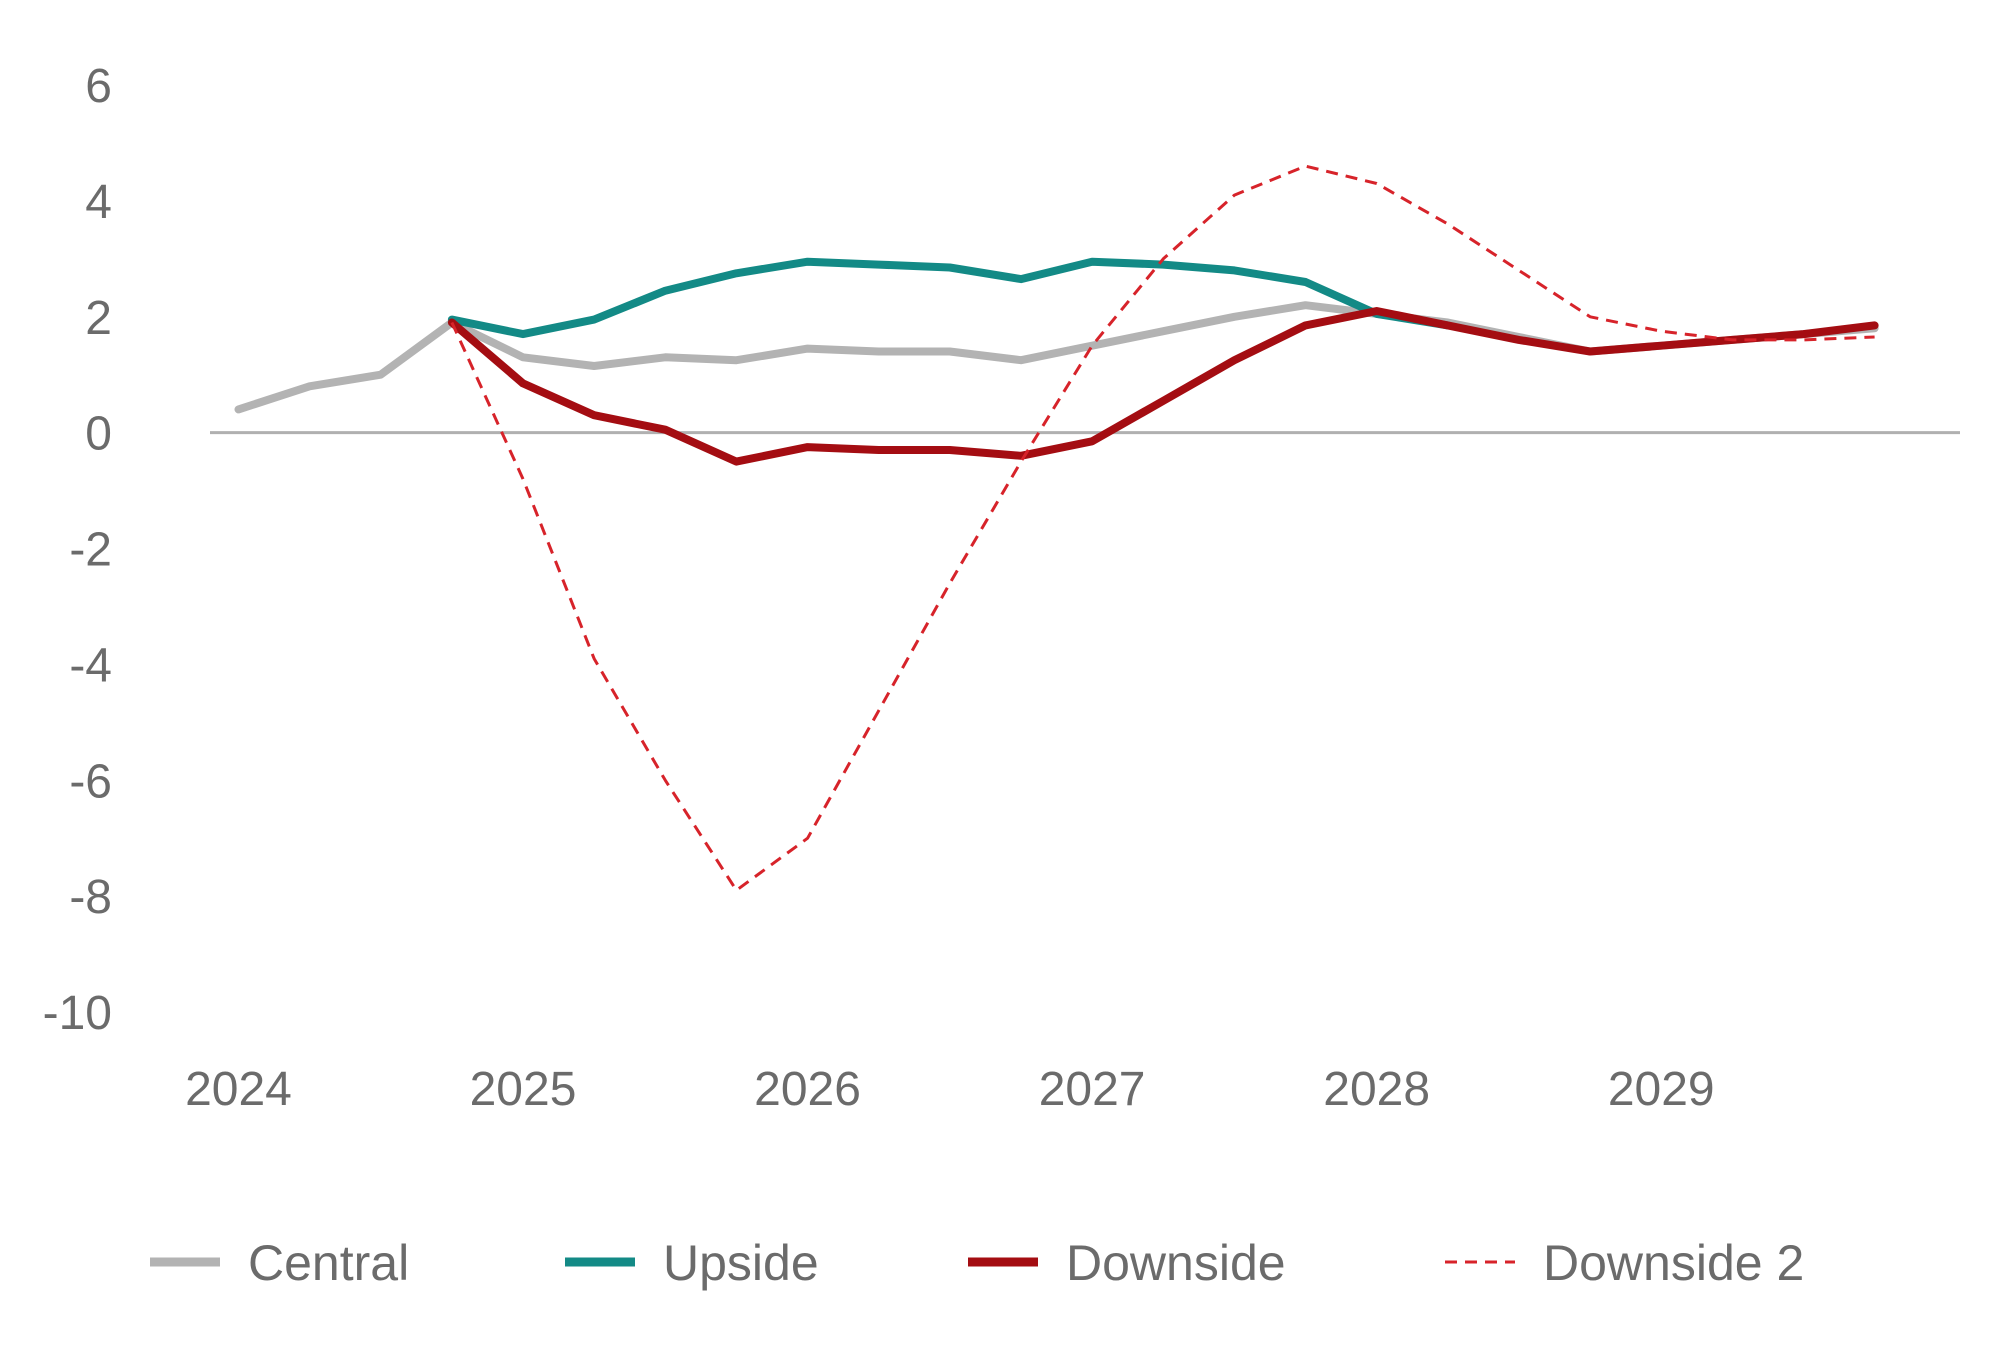 The image size is (1992, 1356). Describe the element at coordinates (77, 1013) in the screenshot. I see `y-tick-label: -10` at that location.